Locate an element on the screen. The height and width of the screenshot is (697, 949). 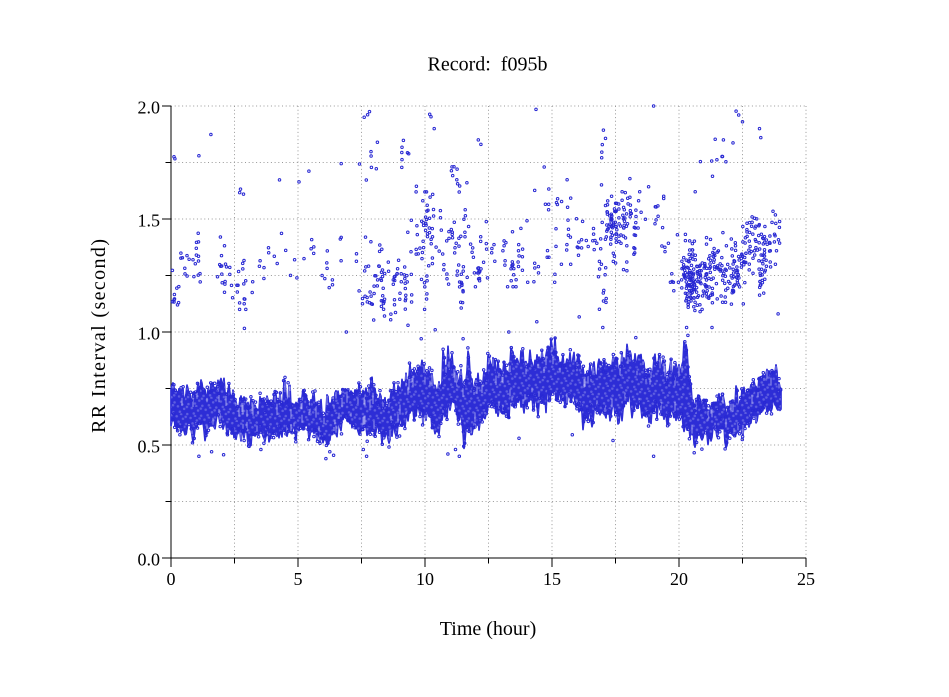
svg-text: RR Interval (second) is located at coordinates (99, 336).